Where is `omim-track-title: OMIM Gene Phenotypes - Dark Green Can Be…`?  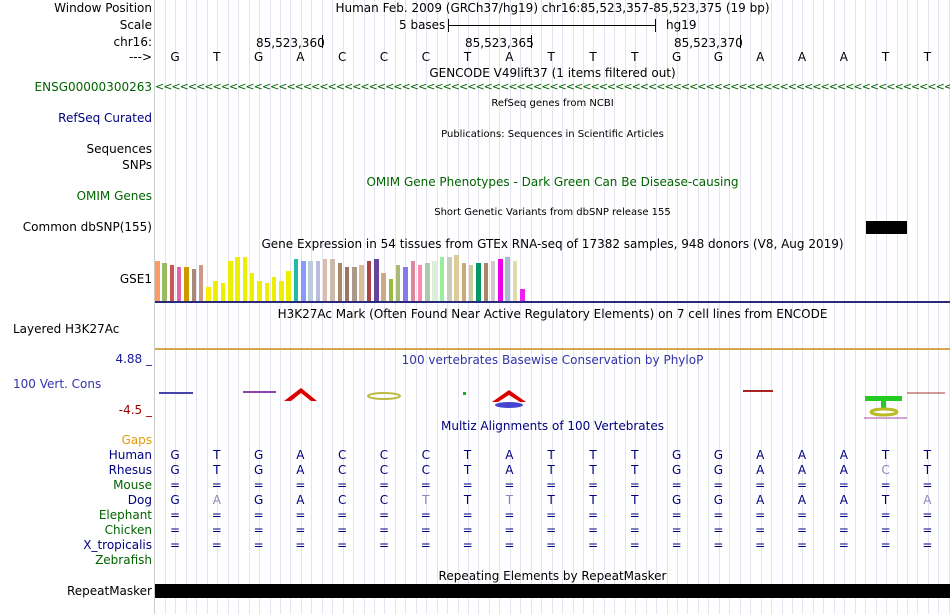
omim-track-title: OMIM Gene Phenotypes - Dark Green Can Be… is located at coordinates (552, 182).